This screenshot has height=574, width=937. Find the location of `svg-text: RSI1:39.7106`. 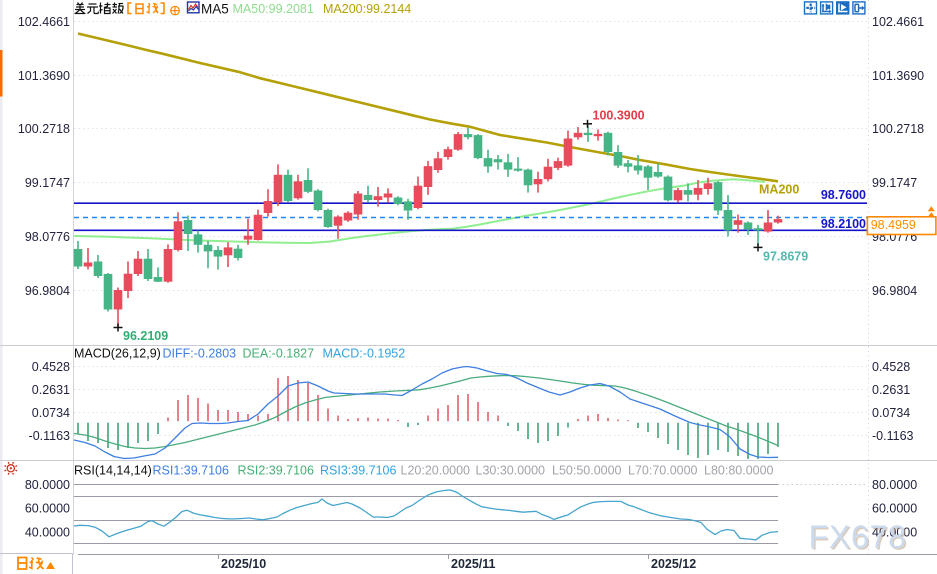

svg-text: RSI1:39.7106 is located at coordinates (191, 471).